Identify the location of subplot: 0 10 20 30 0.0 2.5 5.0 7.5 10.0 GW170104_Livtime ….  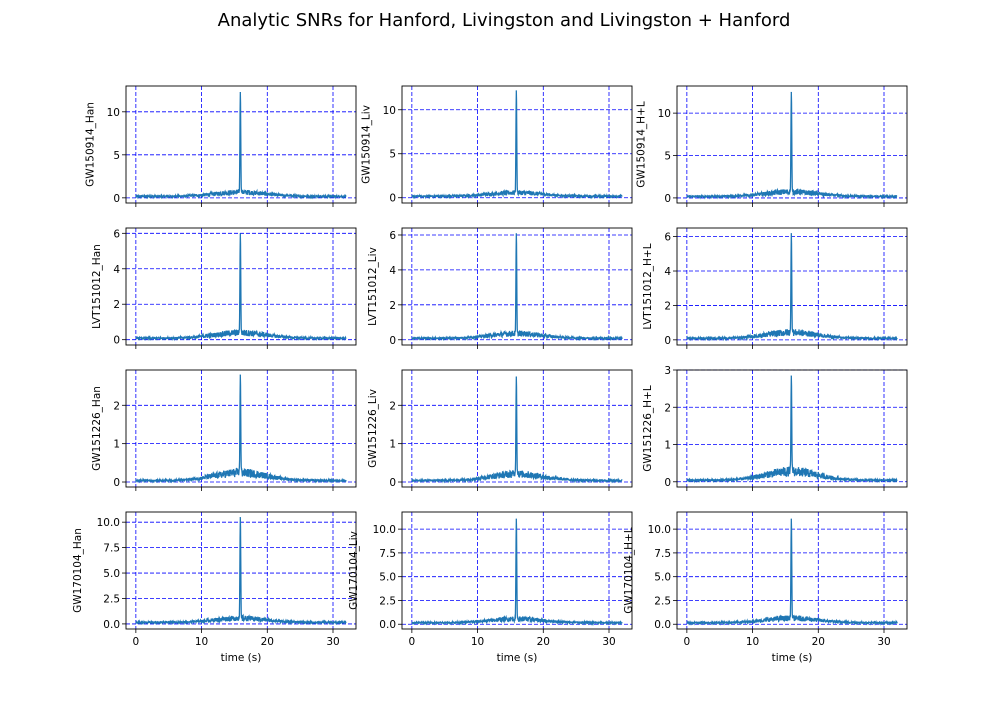
(490, 587).